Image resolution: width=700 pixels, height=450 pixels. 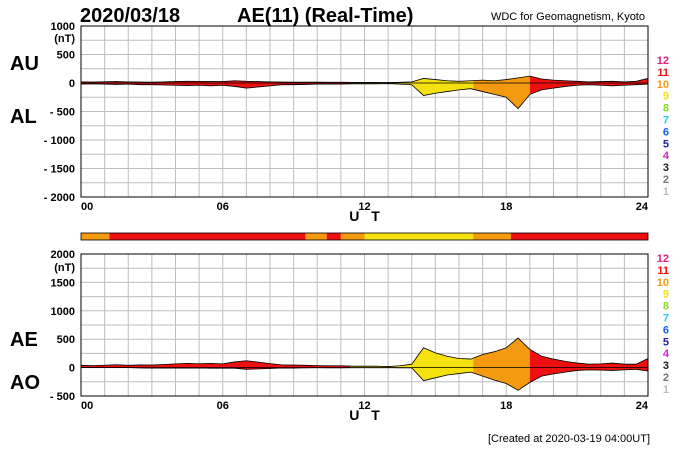 What do you see at coordinates (59, 141) in the screenshot?
I see `y-tick-label: - 1000` at bounding box center [59, 141].